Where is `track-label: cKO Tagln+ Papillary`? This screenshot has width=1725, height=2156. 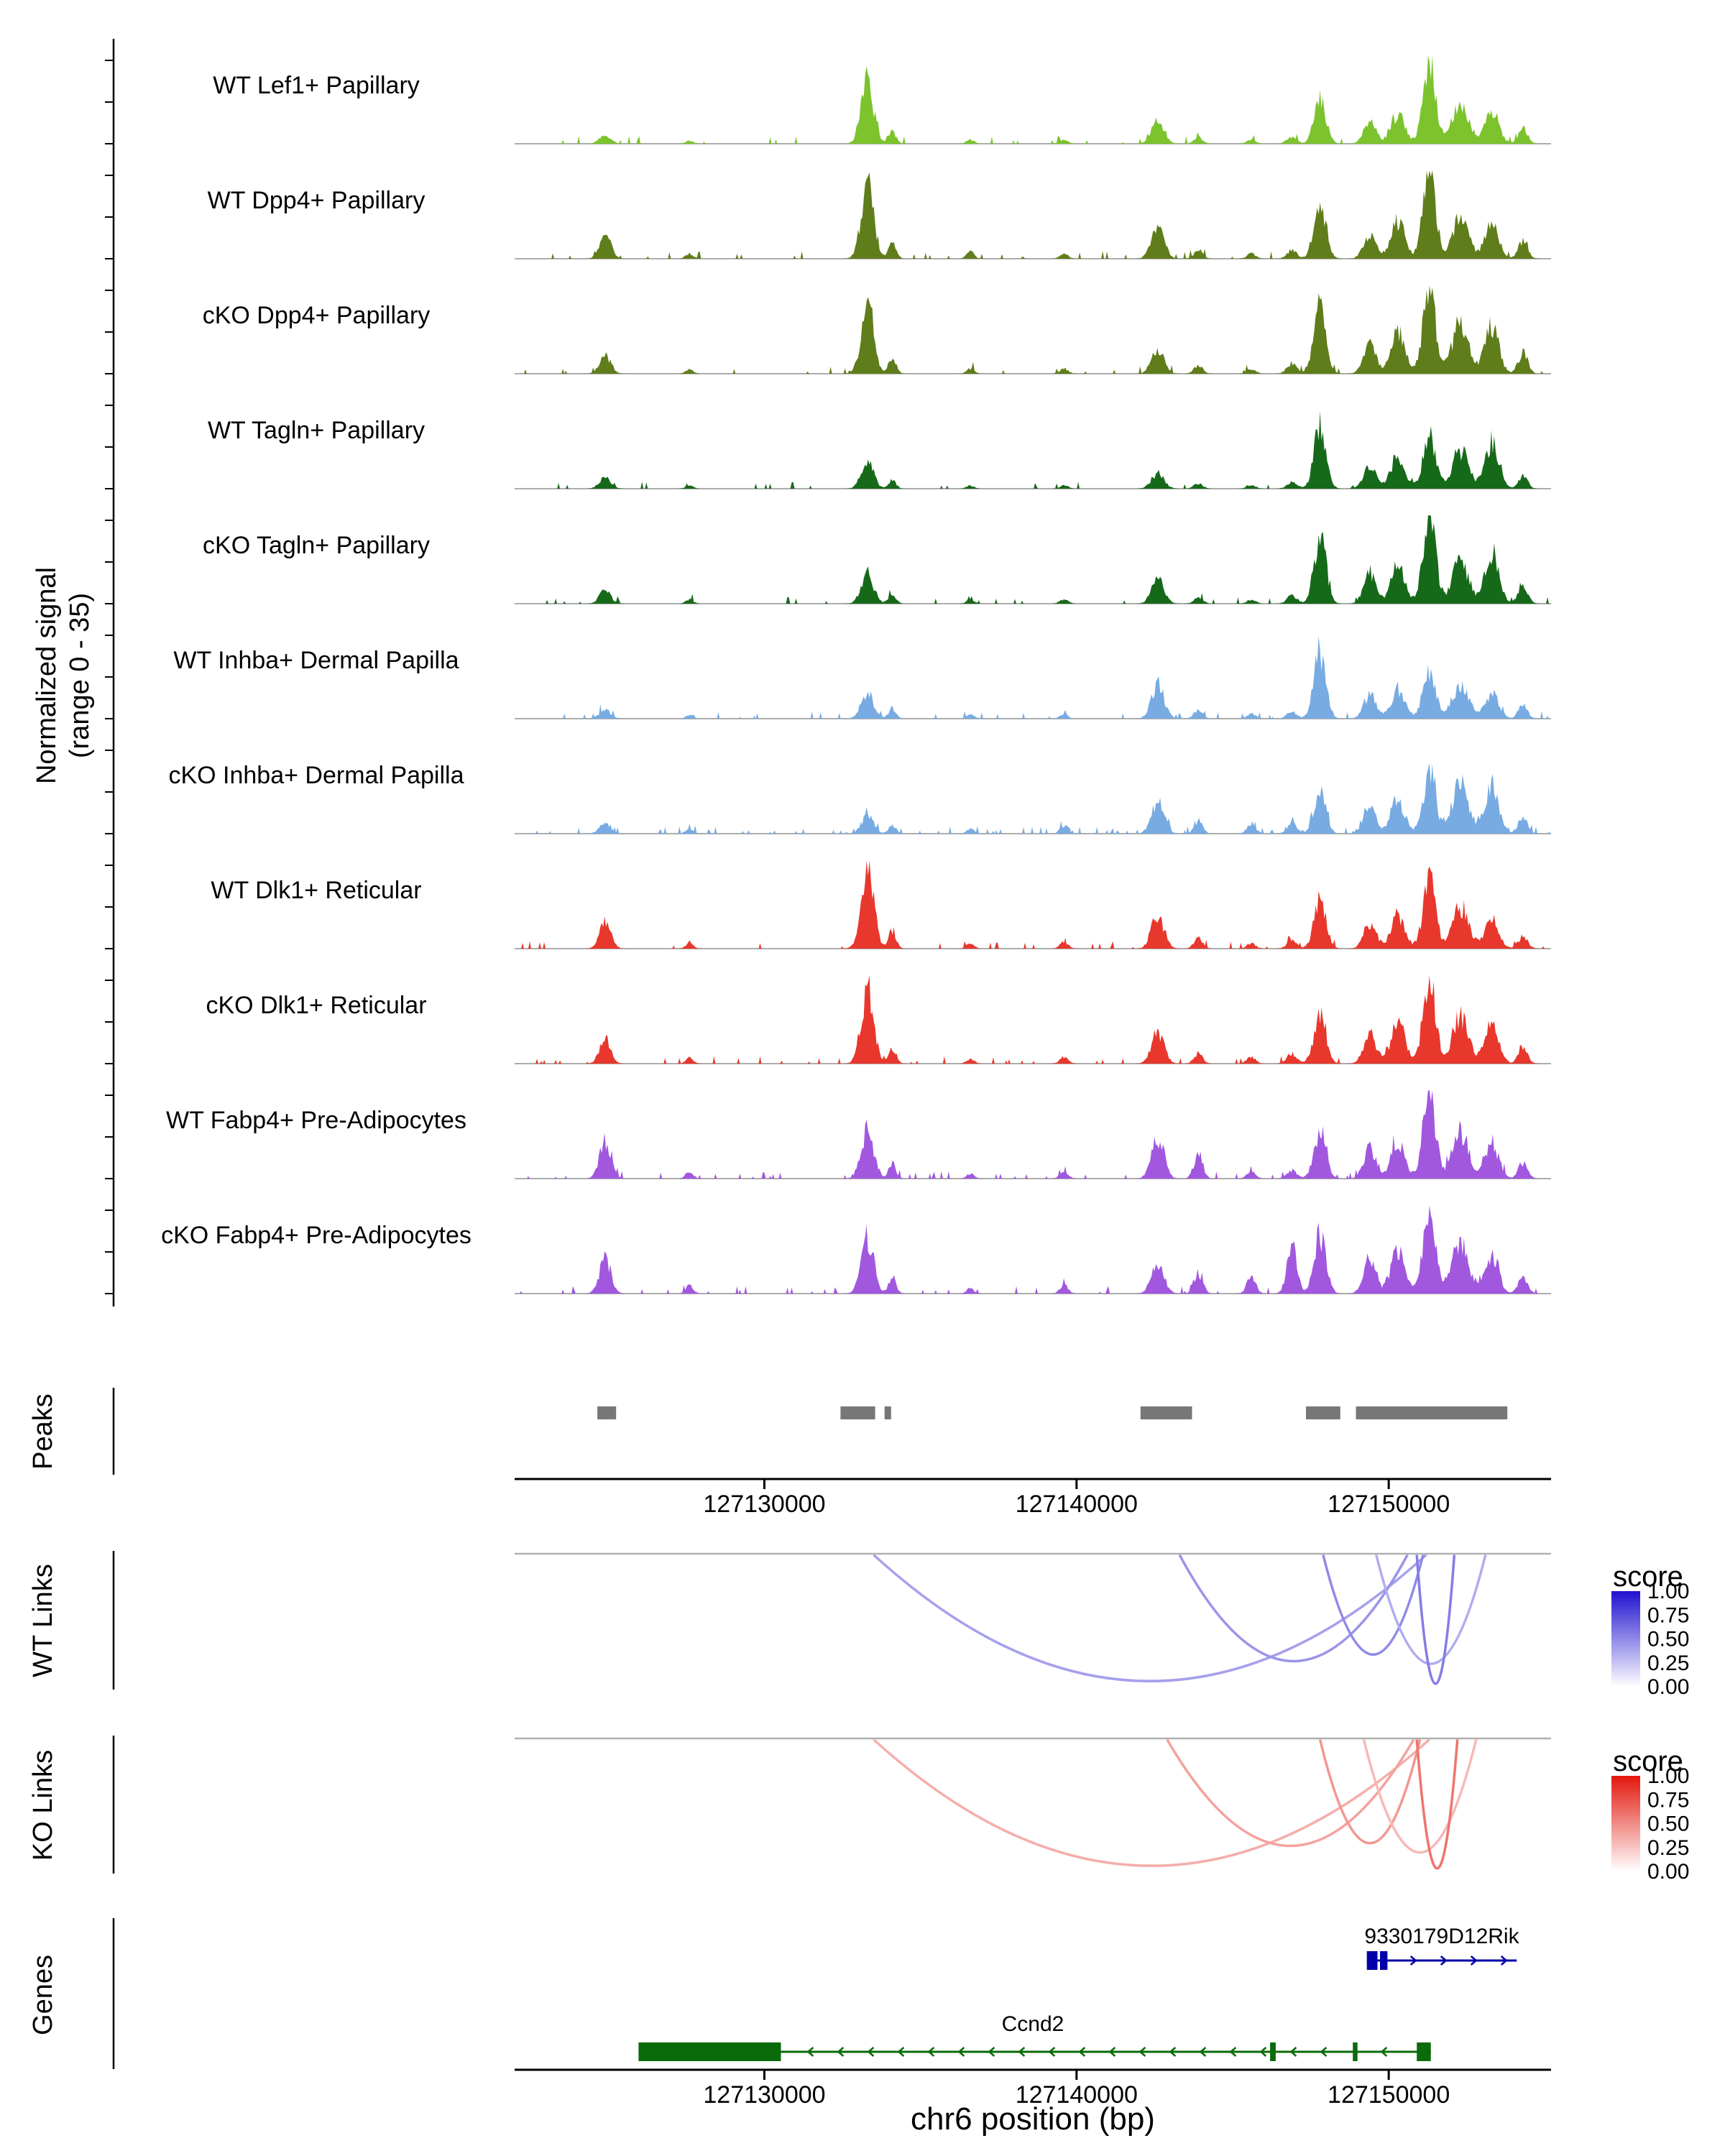 track-label: cKO Tagln+ Papillary is located at coordinates (316, 545).